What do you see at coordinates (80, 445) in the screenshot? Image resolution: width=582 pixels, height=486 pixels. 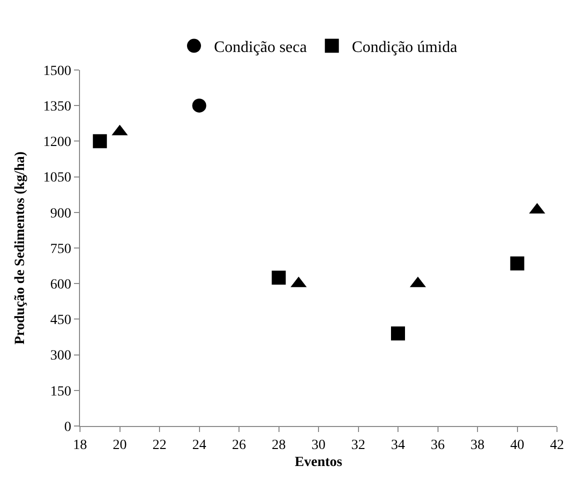 I see `x-tick-label: 18` at bounding box center [80, 445].